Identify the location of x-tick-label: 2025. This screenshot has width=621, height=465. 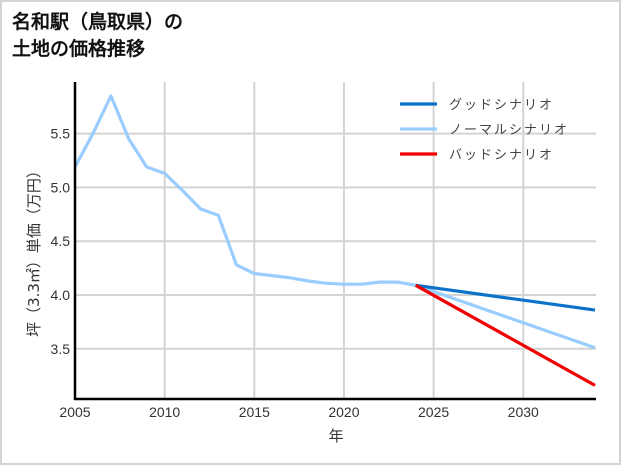
(433, 412).